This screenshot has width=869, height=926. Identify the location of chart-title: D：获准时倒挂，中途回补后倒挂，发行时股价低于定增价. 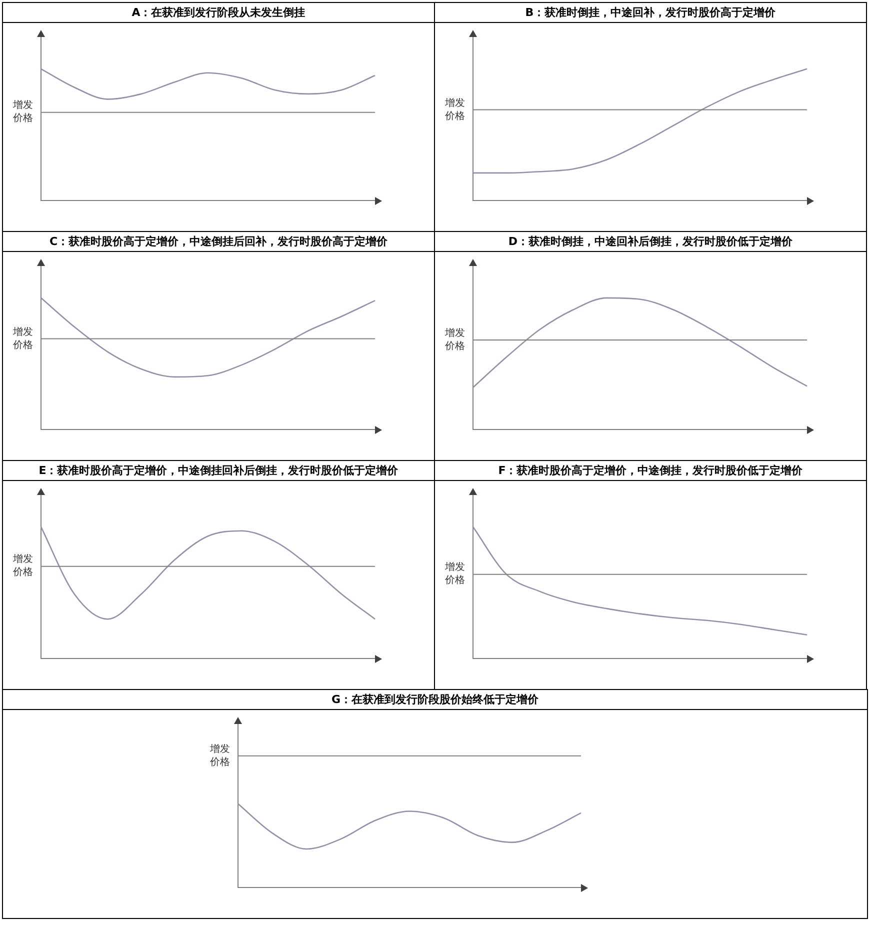
(650, 242).